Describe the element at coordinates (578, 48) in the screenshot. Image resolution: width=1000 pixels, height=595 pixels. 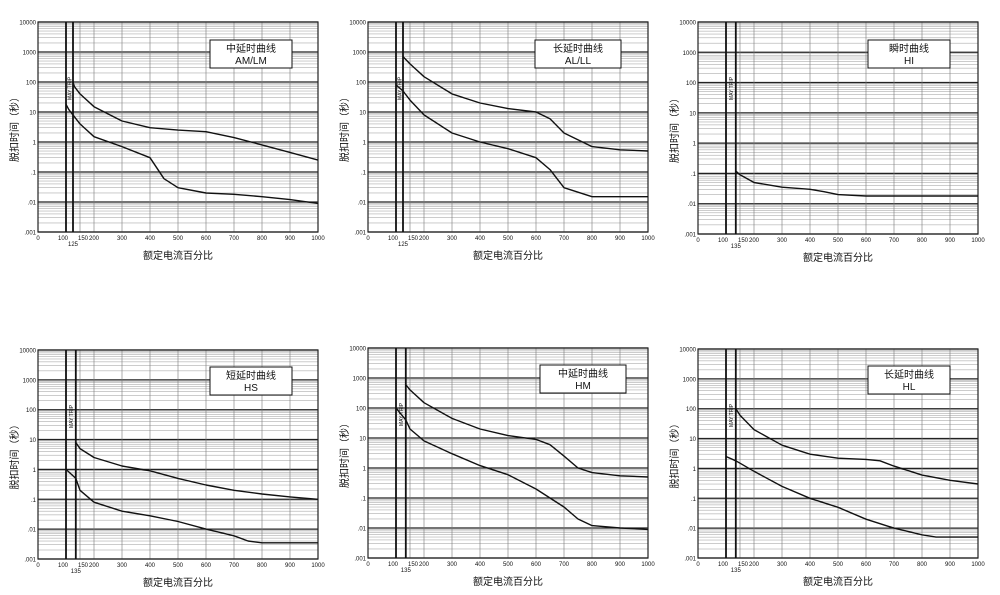
I see `curve-title: 长延时曲线` at that location.